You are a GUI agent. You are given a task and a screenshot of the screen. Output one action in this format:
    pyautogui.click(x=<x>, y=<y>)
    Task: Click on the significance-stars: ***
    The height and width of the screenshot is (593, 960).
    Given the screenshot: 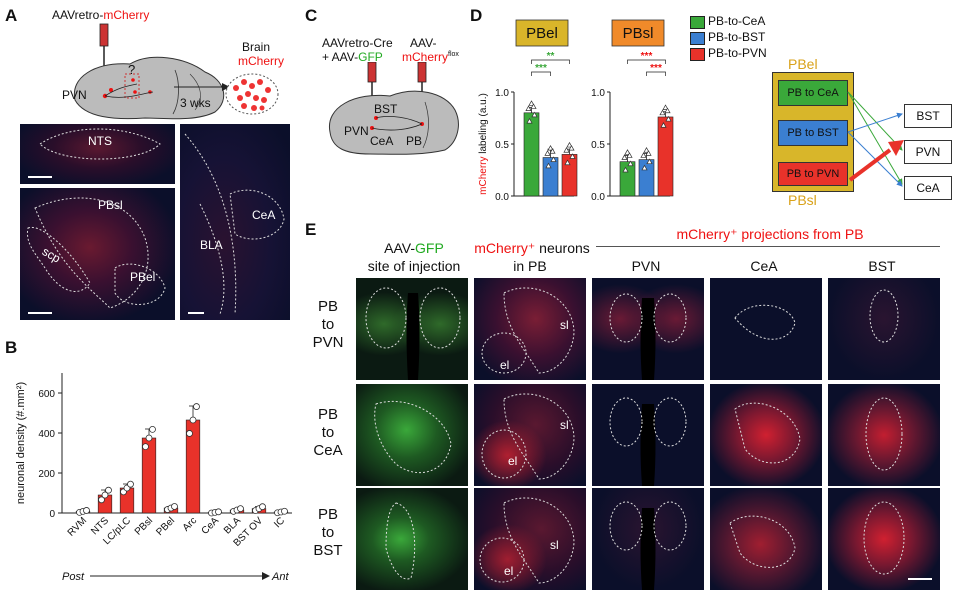 What is the action you would take?
    pyautogui.click(x=541, y=68)
    